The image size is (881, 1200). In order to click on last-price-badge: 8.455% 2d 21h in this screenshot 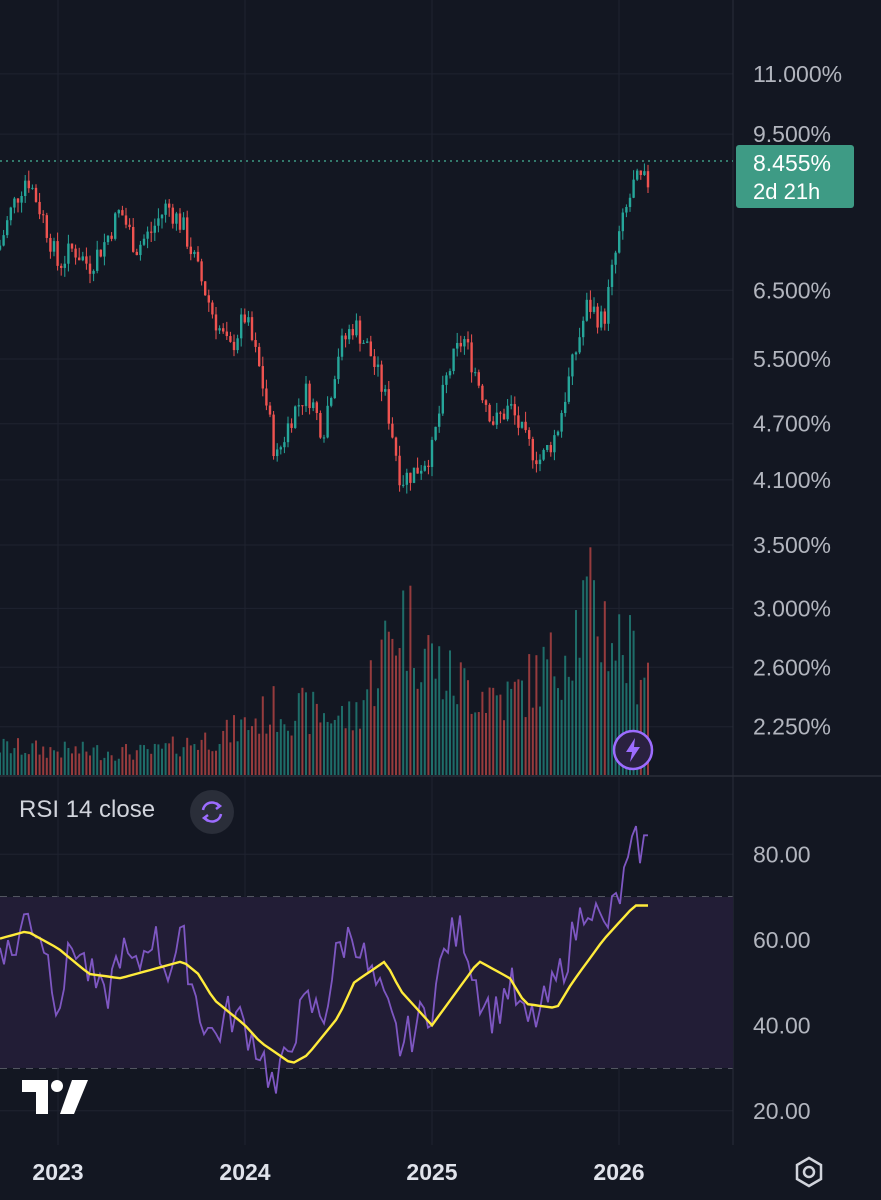, I will do `click(795, 176)`.